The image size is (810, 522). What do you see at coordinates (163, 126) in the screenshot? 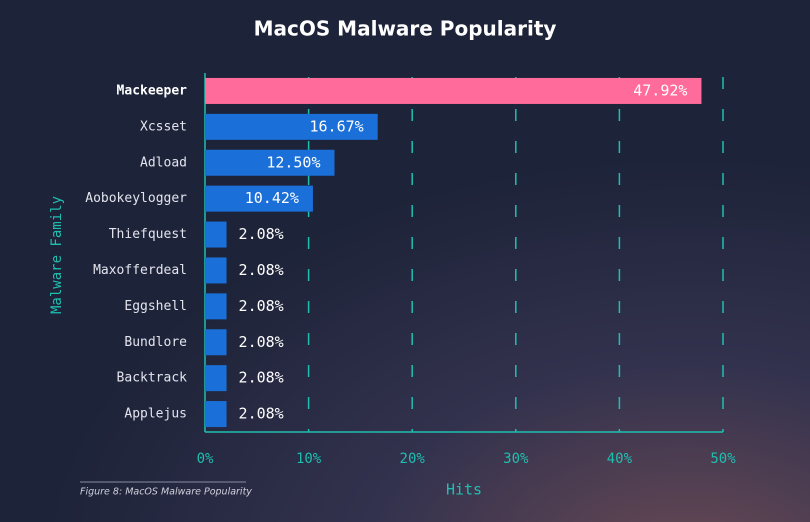
I see `y-tick-label: Xcsset` at bounding box center [163, 126].